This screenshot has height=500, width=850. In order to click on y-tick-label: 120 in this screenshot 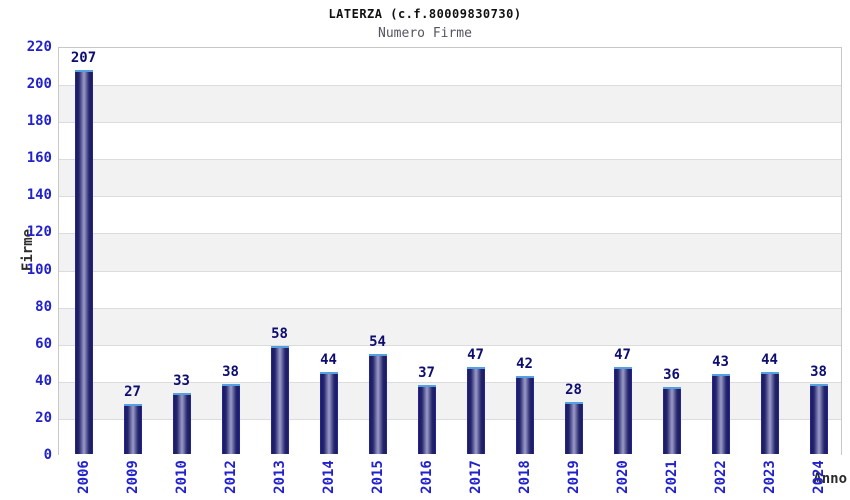, I will do `click(39, 232)`.